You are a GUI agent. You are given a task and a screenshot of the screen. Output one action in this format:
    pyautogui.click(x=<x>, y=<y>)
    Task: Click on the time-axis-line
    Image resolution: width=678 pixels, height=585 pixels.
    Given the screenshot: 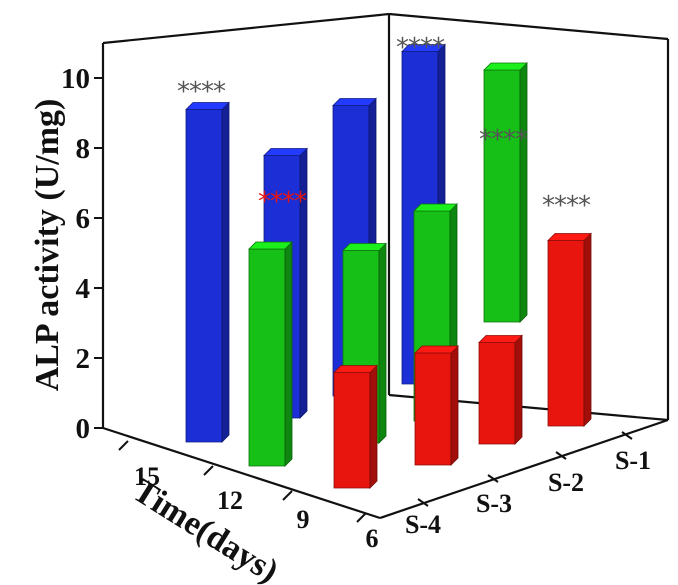 What is the action you would take?
    pyautogui.click(x=241, y=473)
    